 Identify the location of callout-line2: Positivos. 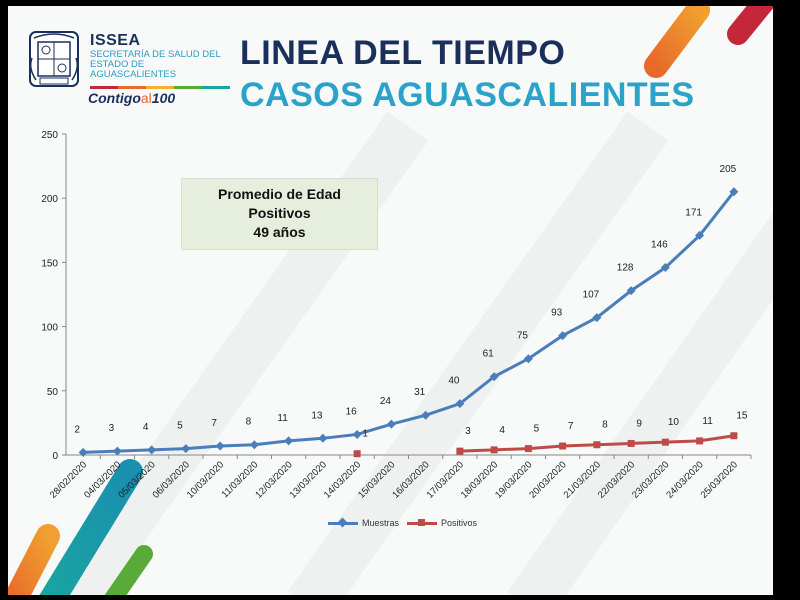
(279, 213).